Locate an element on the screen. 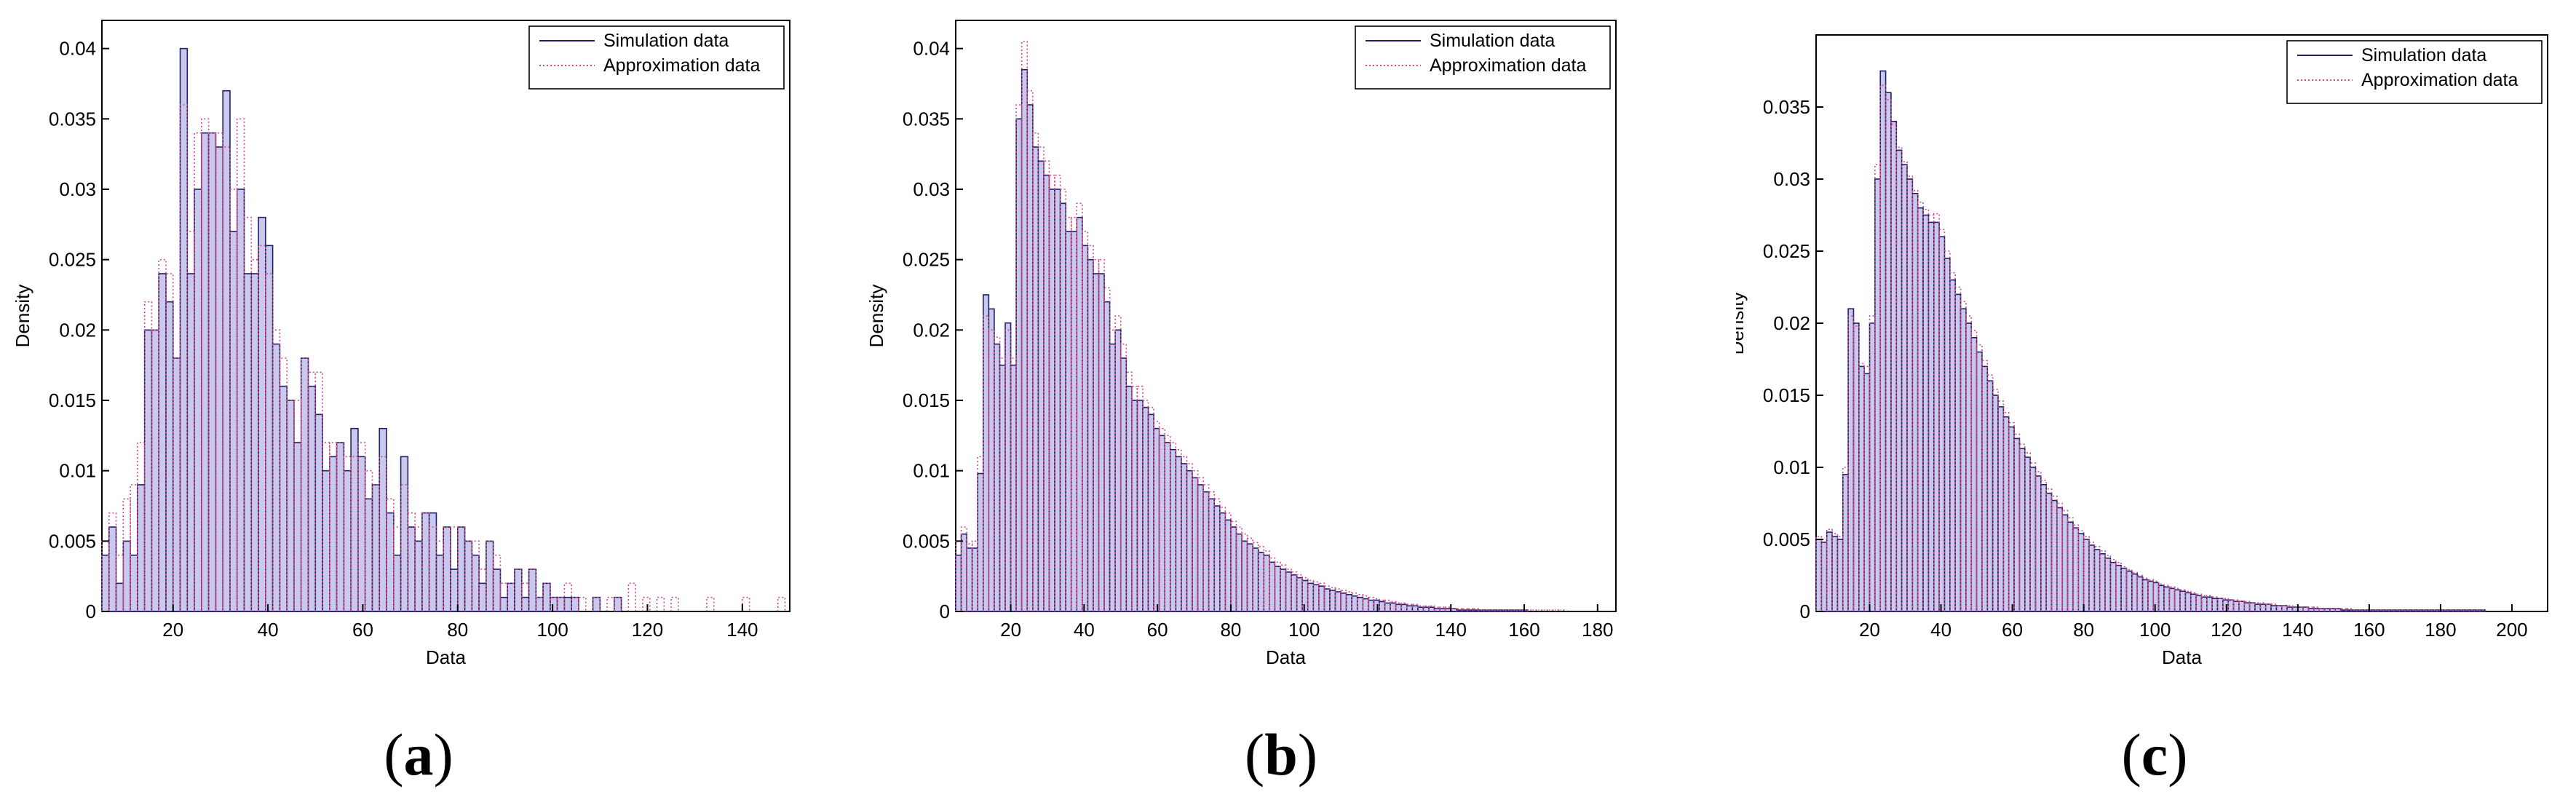 The image size is (2576, 800). y-tick-label: 0.025 is located at coordinates (926, 260).